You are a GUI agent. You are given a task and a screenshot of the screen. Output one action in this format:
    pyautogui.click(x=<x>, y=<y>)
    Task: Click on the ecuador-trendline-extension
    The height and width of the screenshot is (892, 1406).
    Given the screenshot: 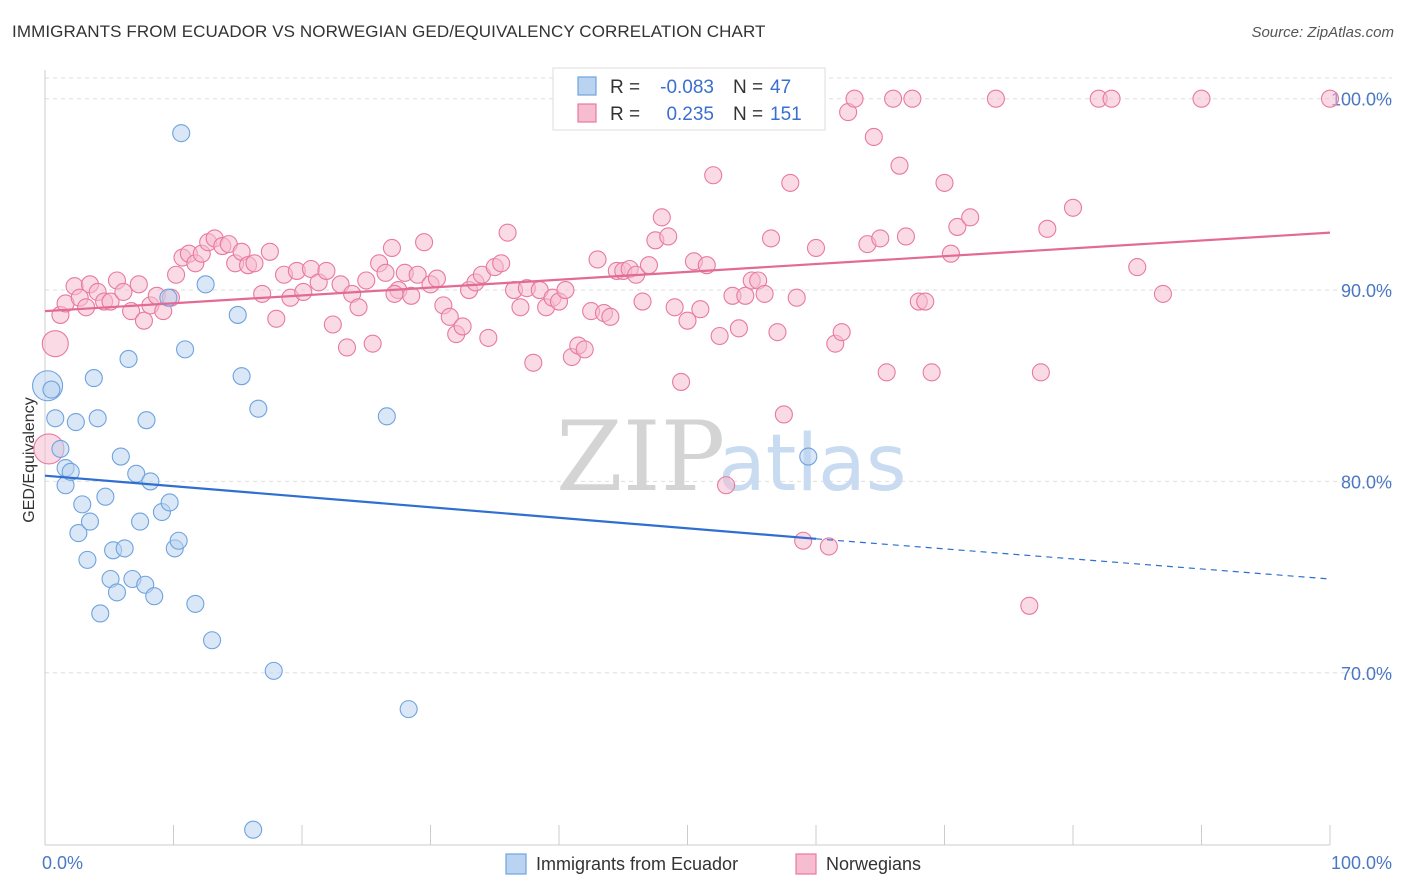 What is the action you would take?
    pyautogui.click(x=1073, y=559)
    